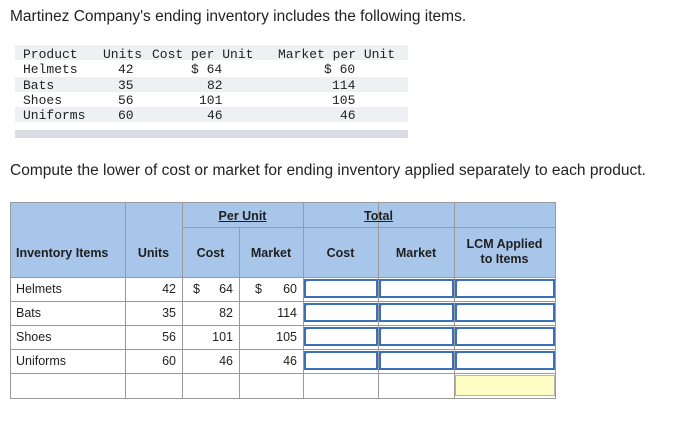 The height and width of the screenshot is (439, 700). What do you see at coordinates (54, 115) in the screenshot?
I see `data-cell-product: Uniforms` at bounding box center [54, 115].